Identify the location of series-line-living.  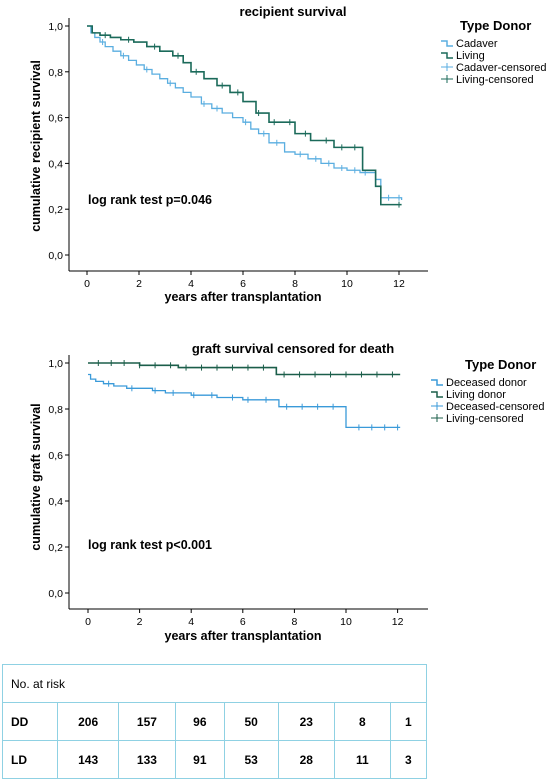
(244, 115).